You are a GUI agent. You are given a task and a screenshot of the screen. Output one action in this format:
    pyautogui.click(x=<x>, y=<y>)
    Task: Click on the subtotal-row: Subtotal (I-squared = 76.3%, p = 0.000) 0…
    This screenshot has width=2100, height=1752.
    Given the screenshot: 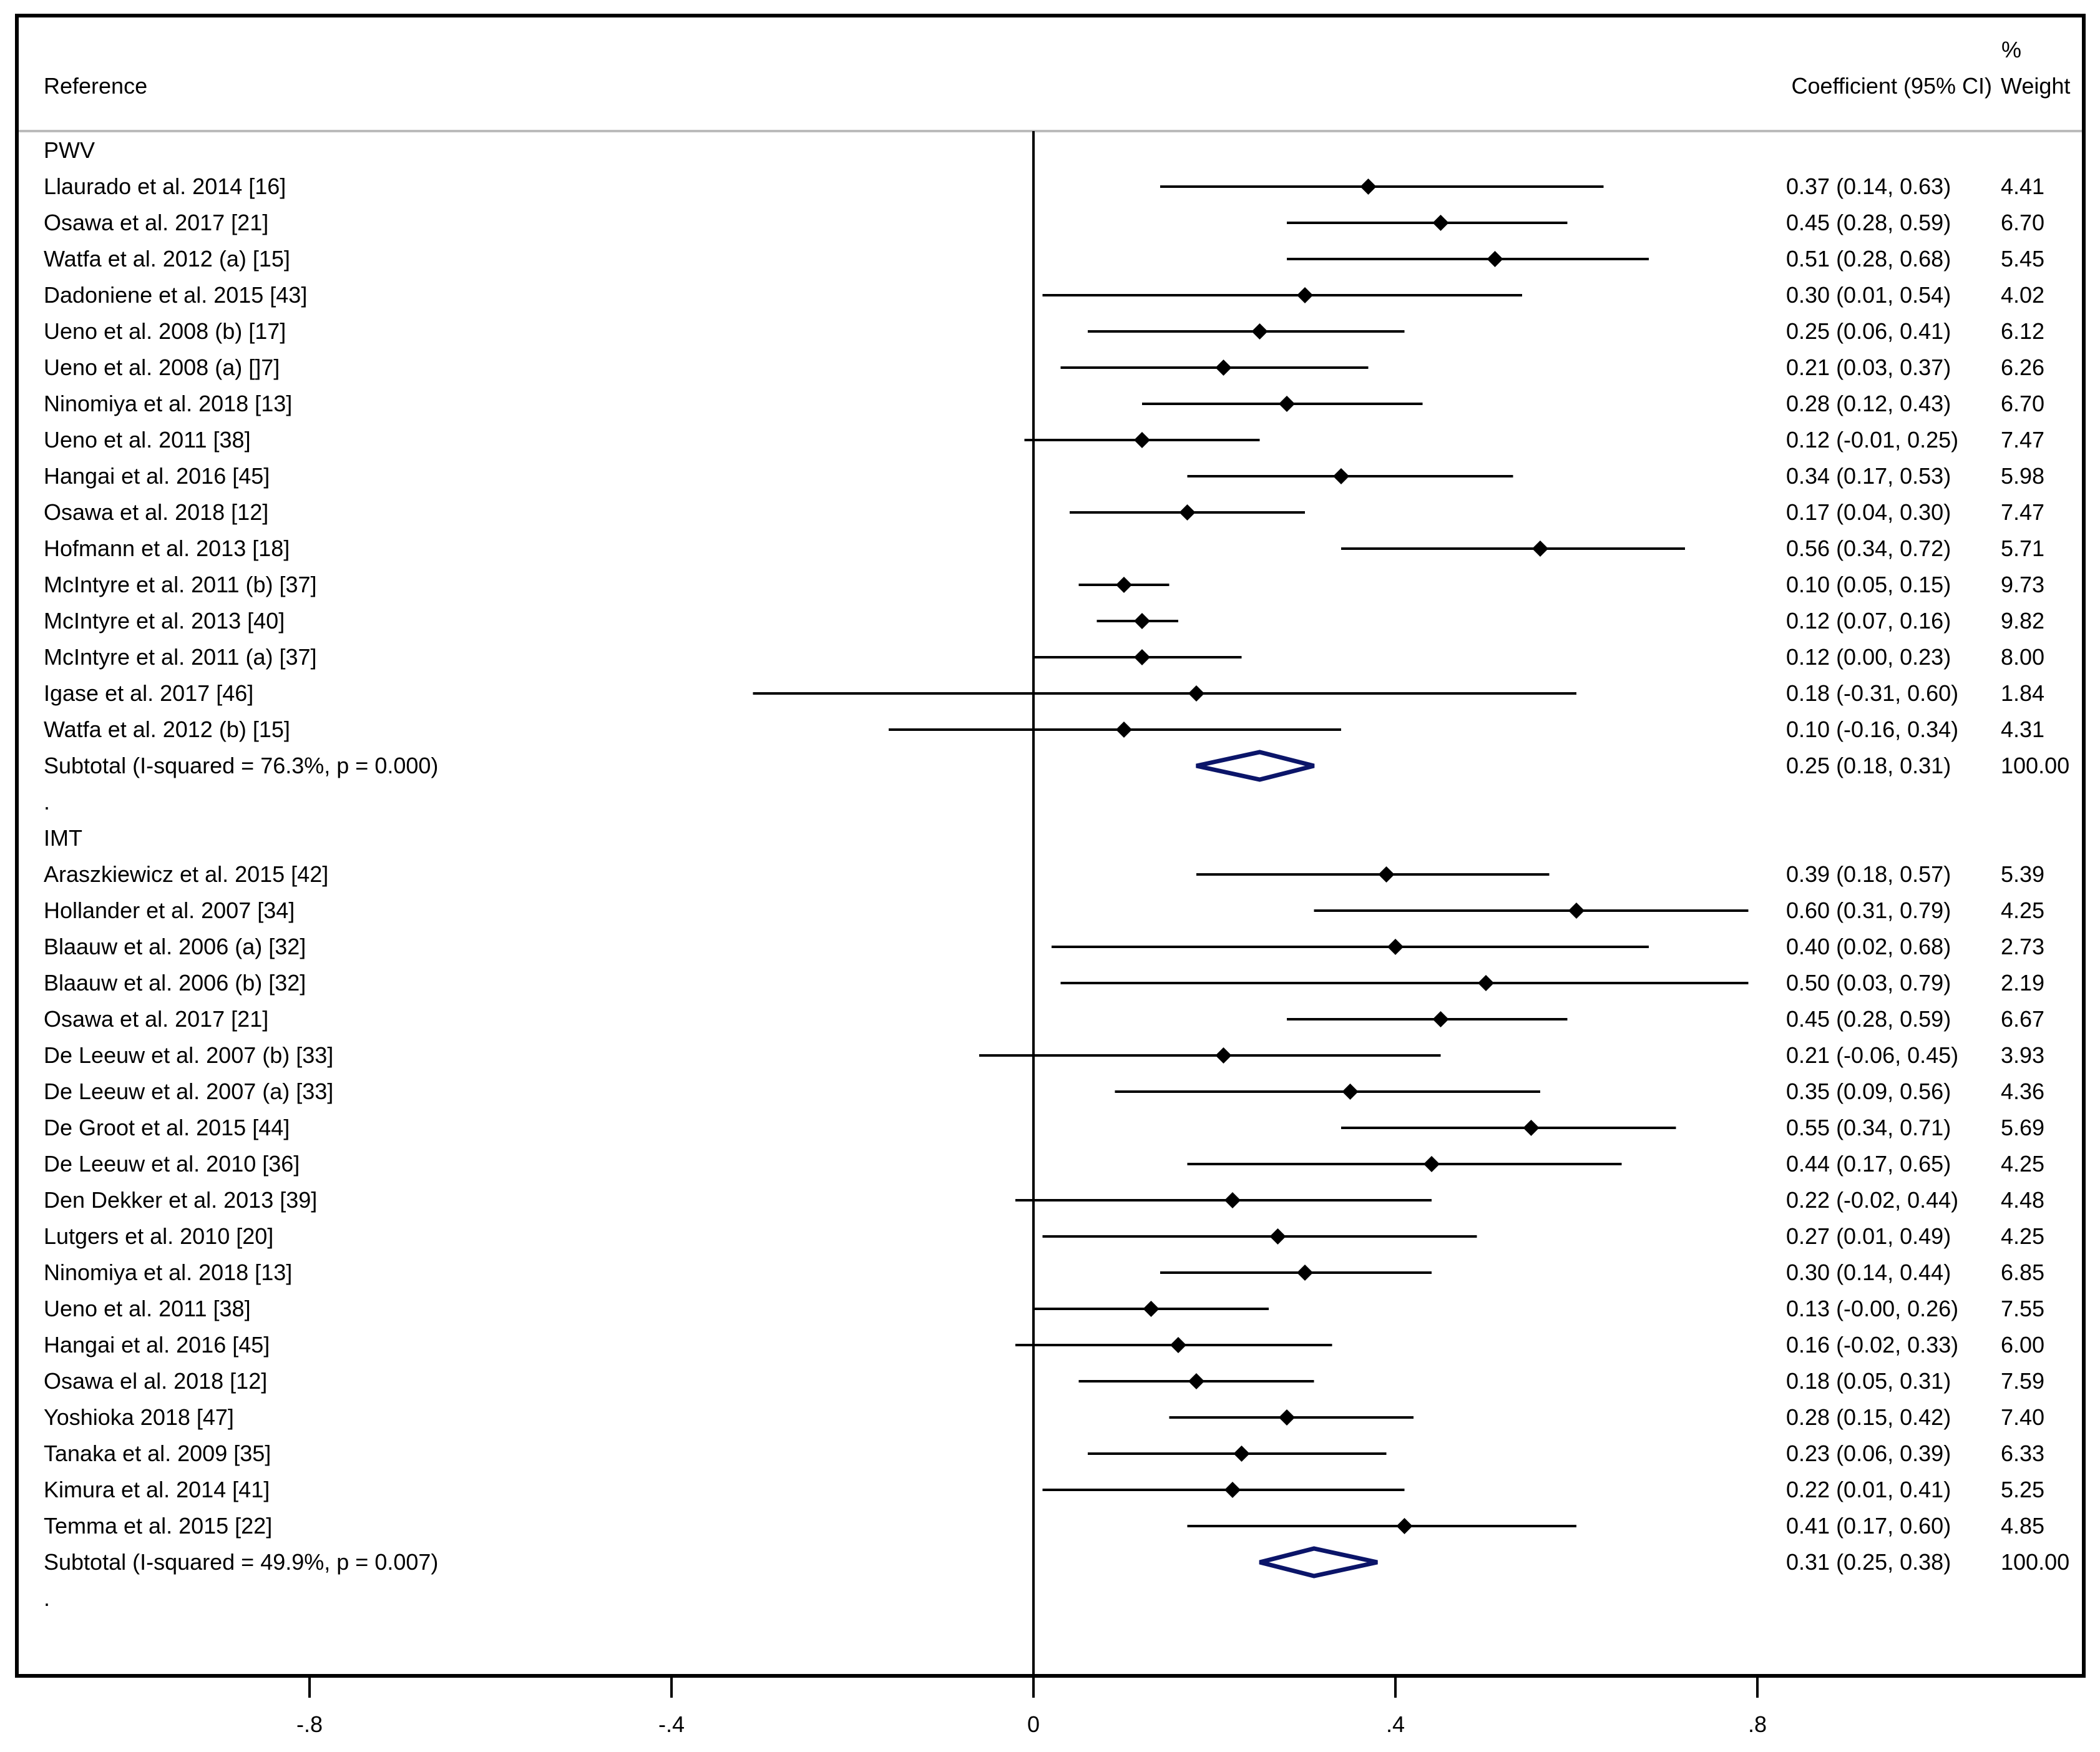 What is the action you would take?
    pyautogui.click(x=1056, y=766)
    